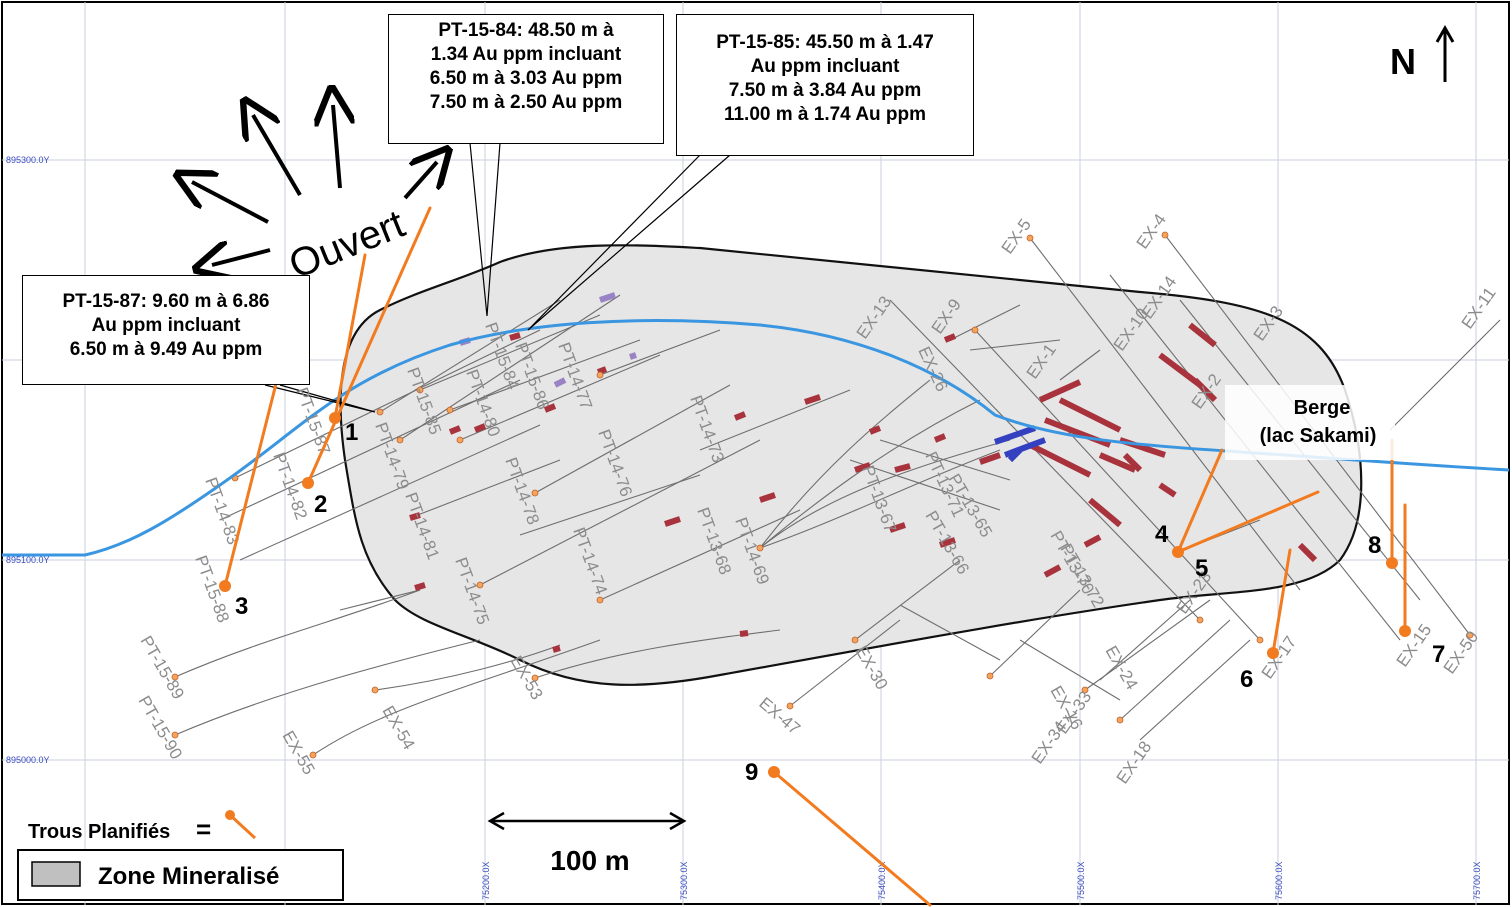 This screenshot has width=1512, height=907. I want to click on grid-label-x-75500: 75500.0X, so click(1081, 880).